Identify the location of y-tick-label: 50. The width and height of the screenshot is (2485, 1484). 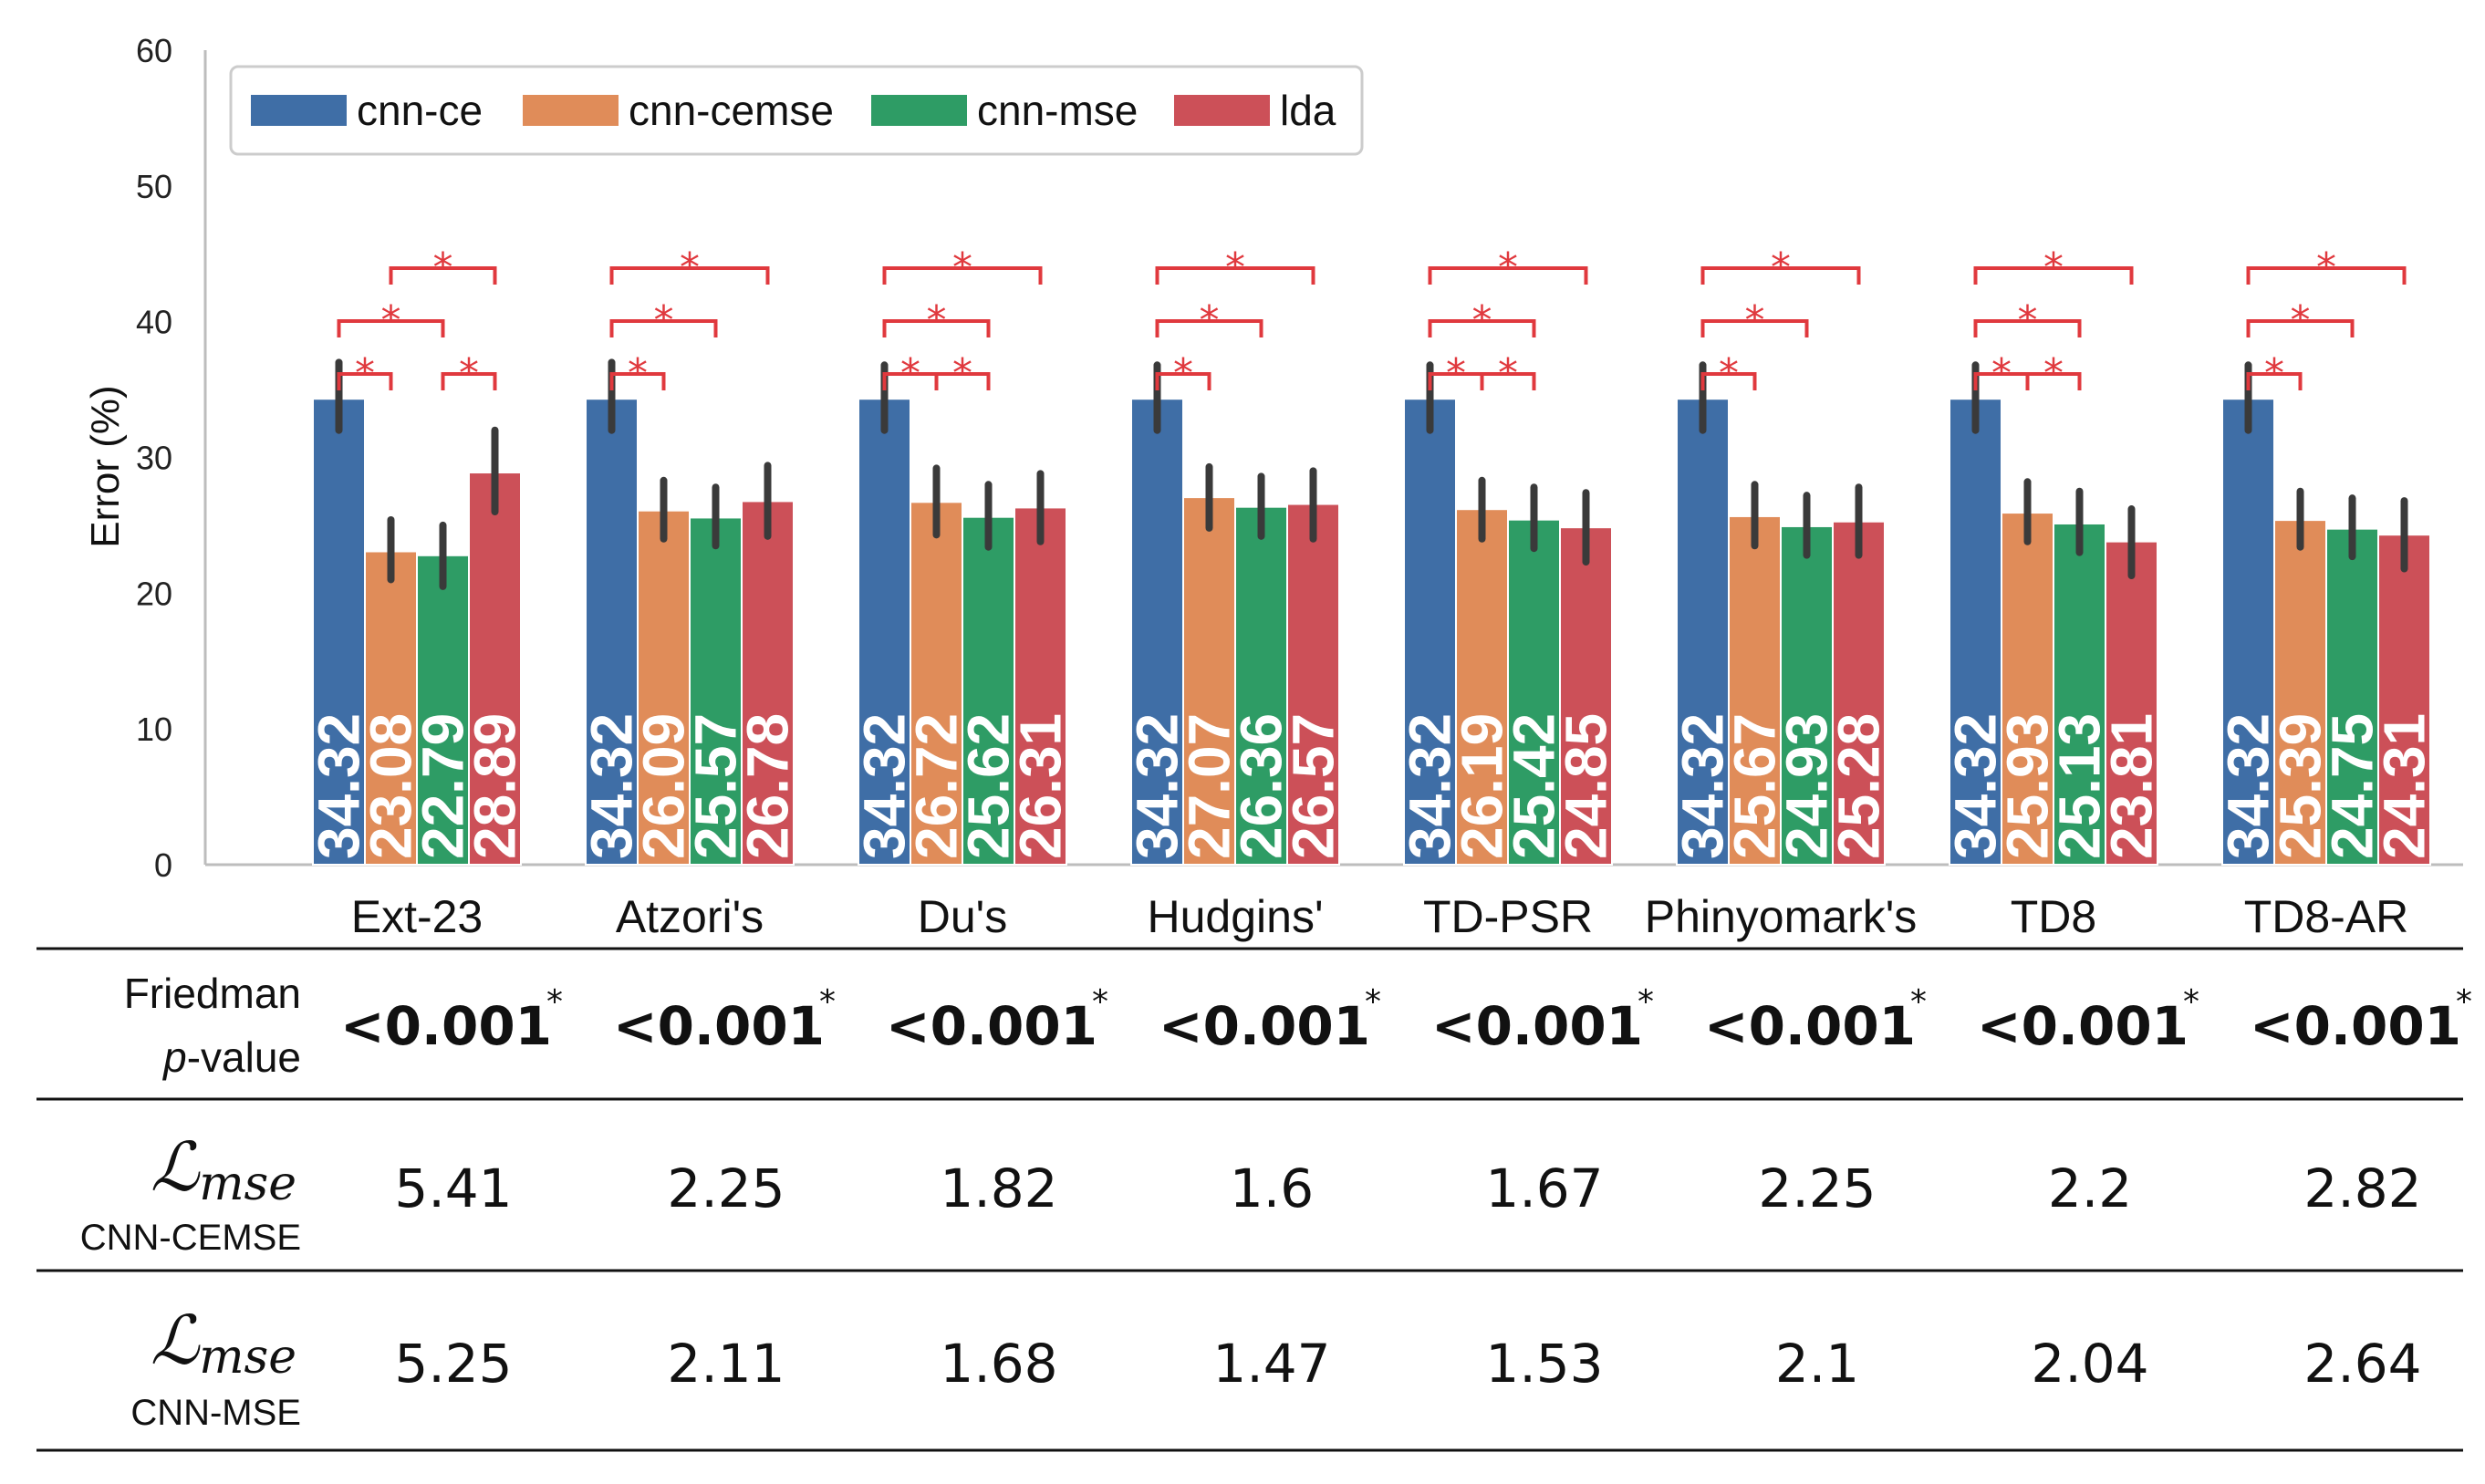
(154, 187).